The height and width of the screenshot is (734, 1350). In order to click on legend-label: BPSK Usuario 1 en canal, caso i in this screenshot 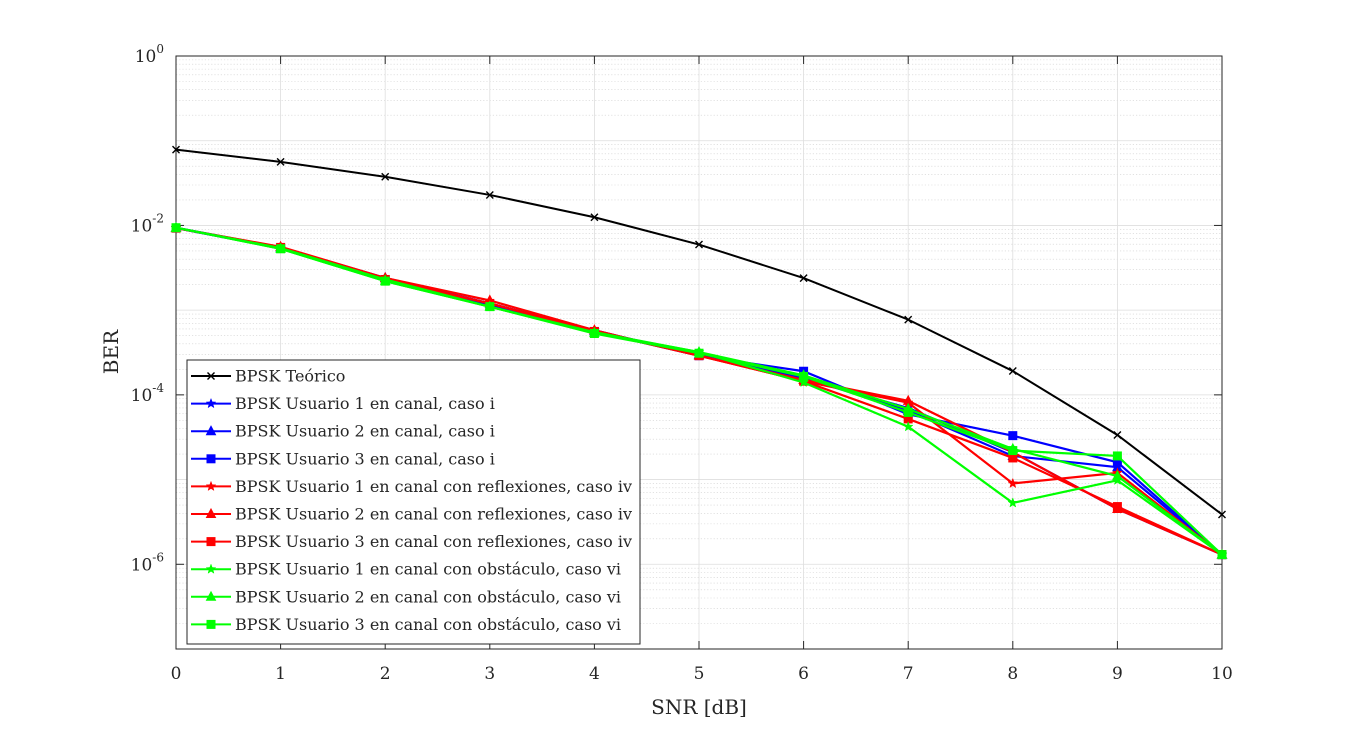, I will do `click(365, 403)`.